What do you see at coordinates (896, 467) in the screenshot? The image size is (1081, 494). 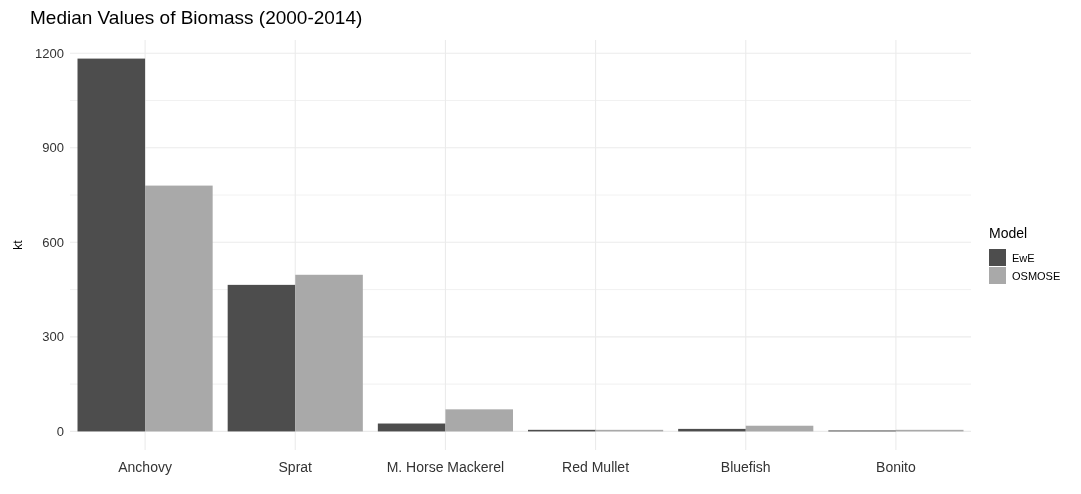 I see `x-tick-label: Bonito` at bounding box center [896, 467].